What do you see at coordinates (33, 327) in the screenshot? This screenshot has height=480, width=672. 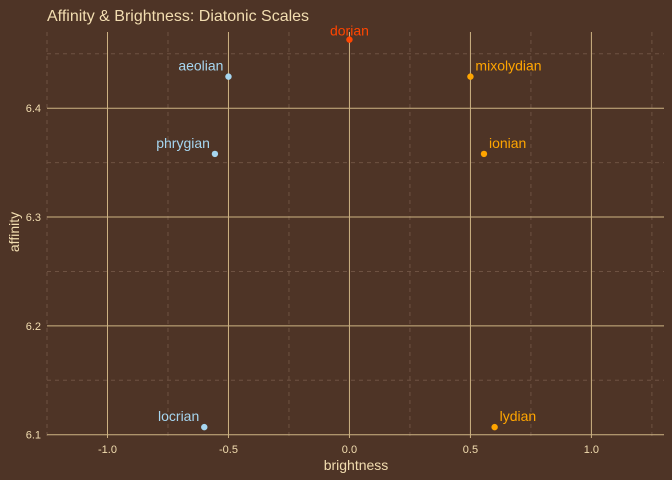 I see `y-tick-label: 6.2` at bounding box center [33, 327].